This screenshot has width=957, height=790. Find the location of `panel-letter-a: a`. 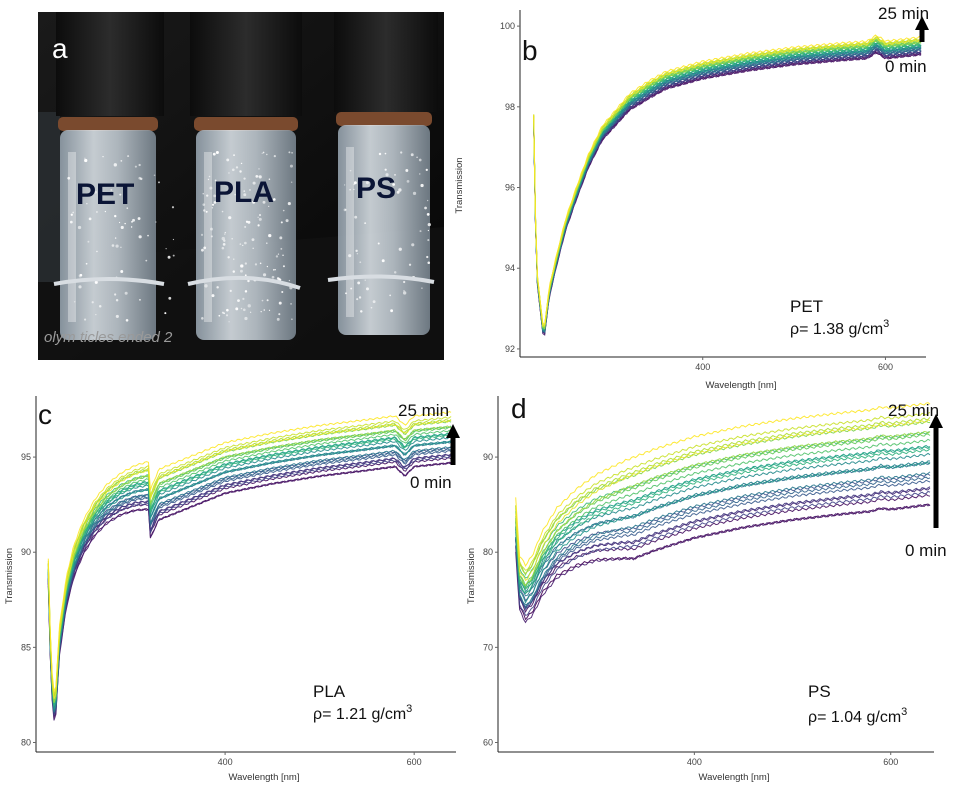

panel-letter-a: a is located at coordinates (60, 48).